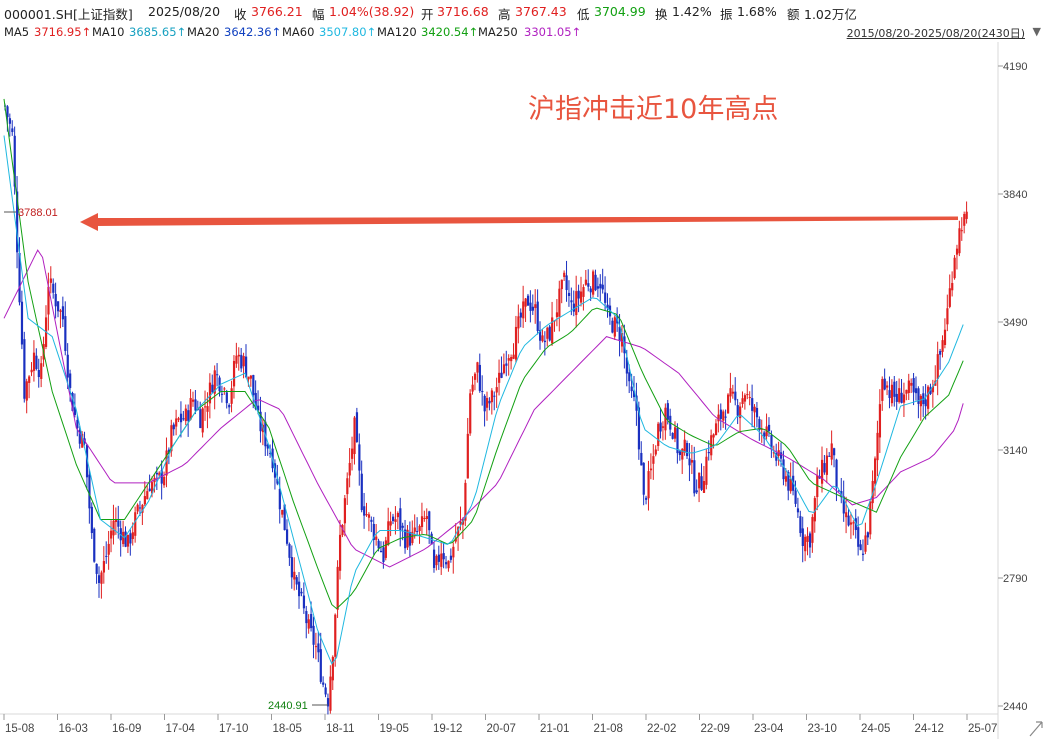  I want to click on amount-label: 额, so click(793, 14).